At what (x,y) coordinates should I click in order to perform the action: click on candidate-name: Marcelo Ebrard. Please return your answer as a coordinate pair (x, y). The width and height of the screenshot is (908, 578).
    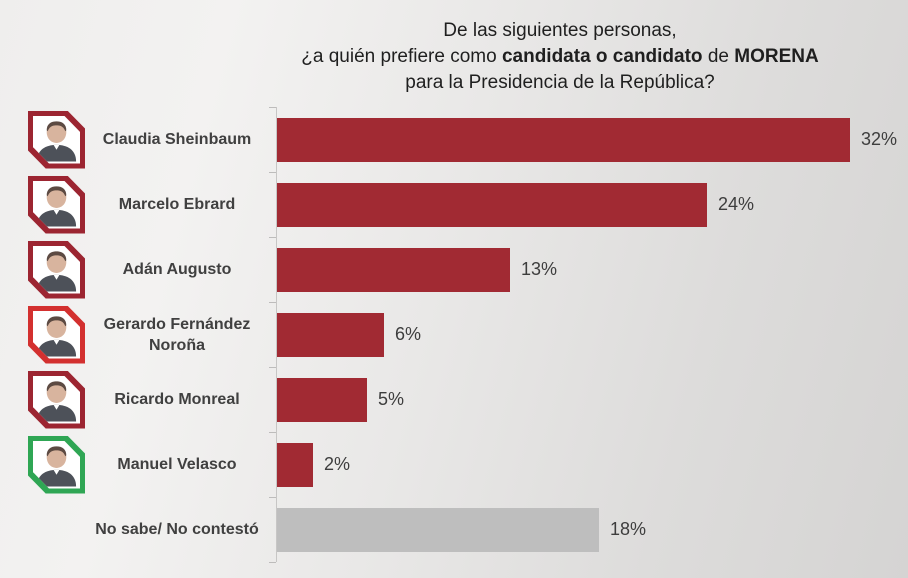
    Looking at the image, I should click on (177, 204).